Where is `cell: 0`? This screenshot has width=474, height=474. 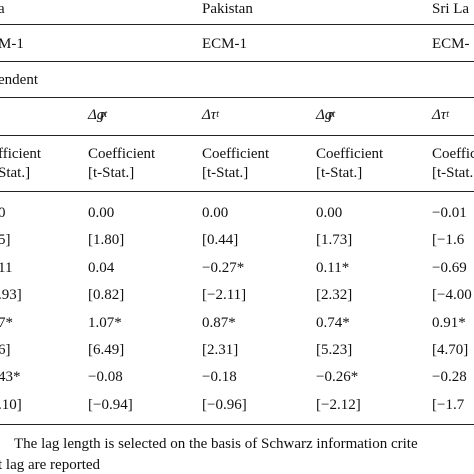
cell: 0 is located at coordinates (3, 213).